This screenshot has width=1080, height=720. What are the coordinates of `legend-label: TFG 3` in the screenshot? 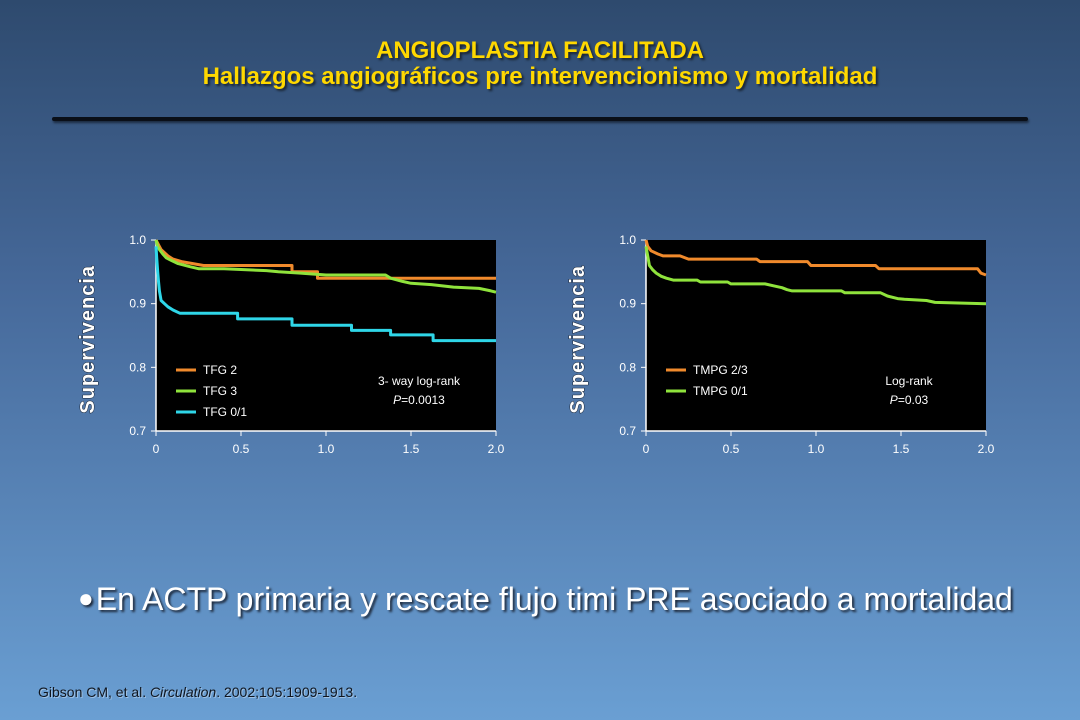 It's located at (220, 391).